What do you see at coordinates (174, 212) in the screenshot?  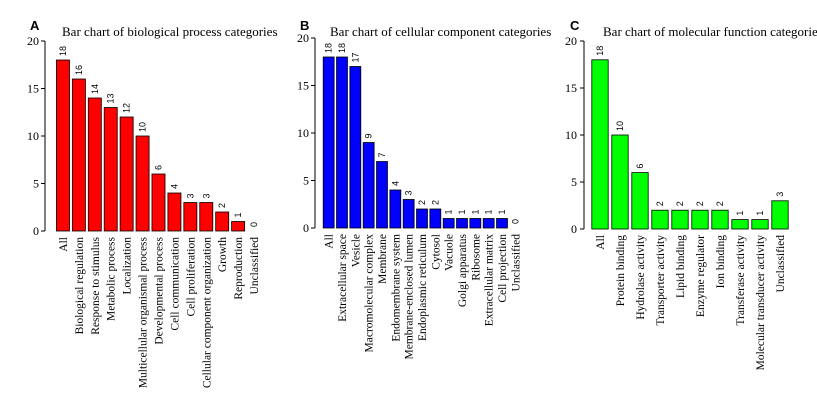 I see `bar-cell-communication` at bounding box center [174, 212].